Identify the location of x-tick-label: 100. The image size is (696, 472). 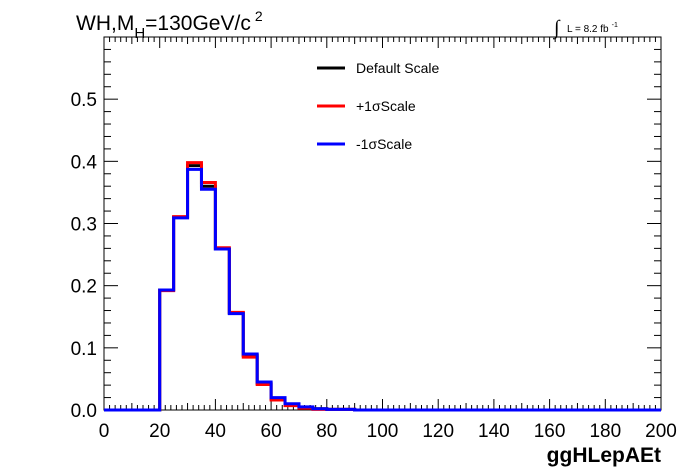
(383, 431).